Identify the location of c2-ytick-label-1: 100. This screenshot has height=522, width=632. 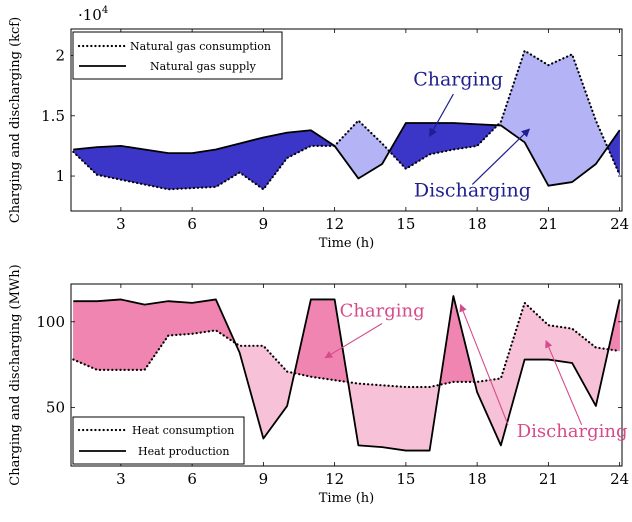
(50, 322).